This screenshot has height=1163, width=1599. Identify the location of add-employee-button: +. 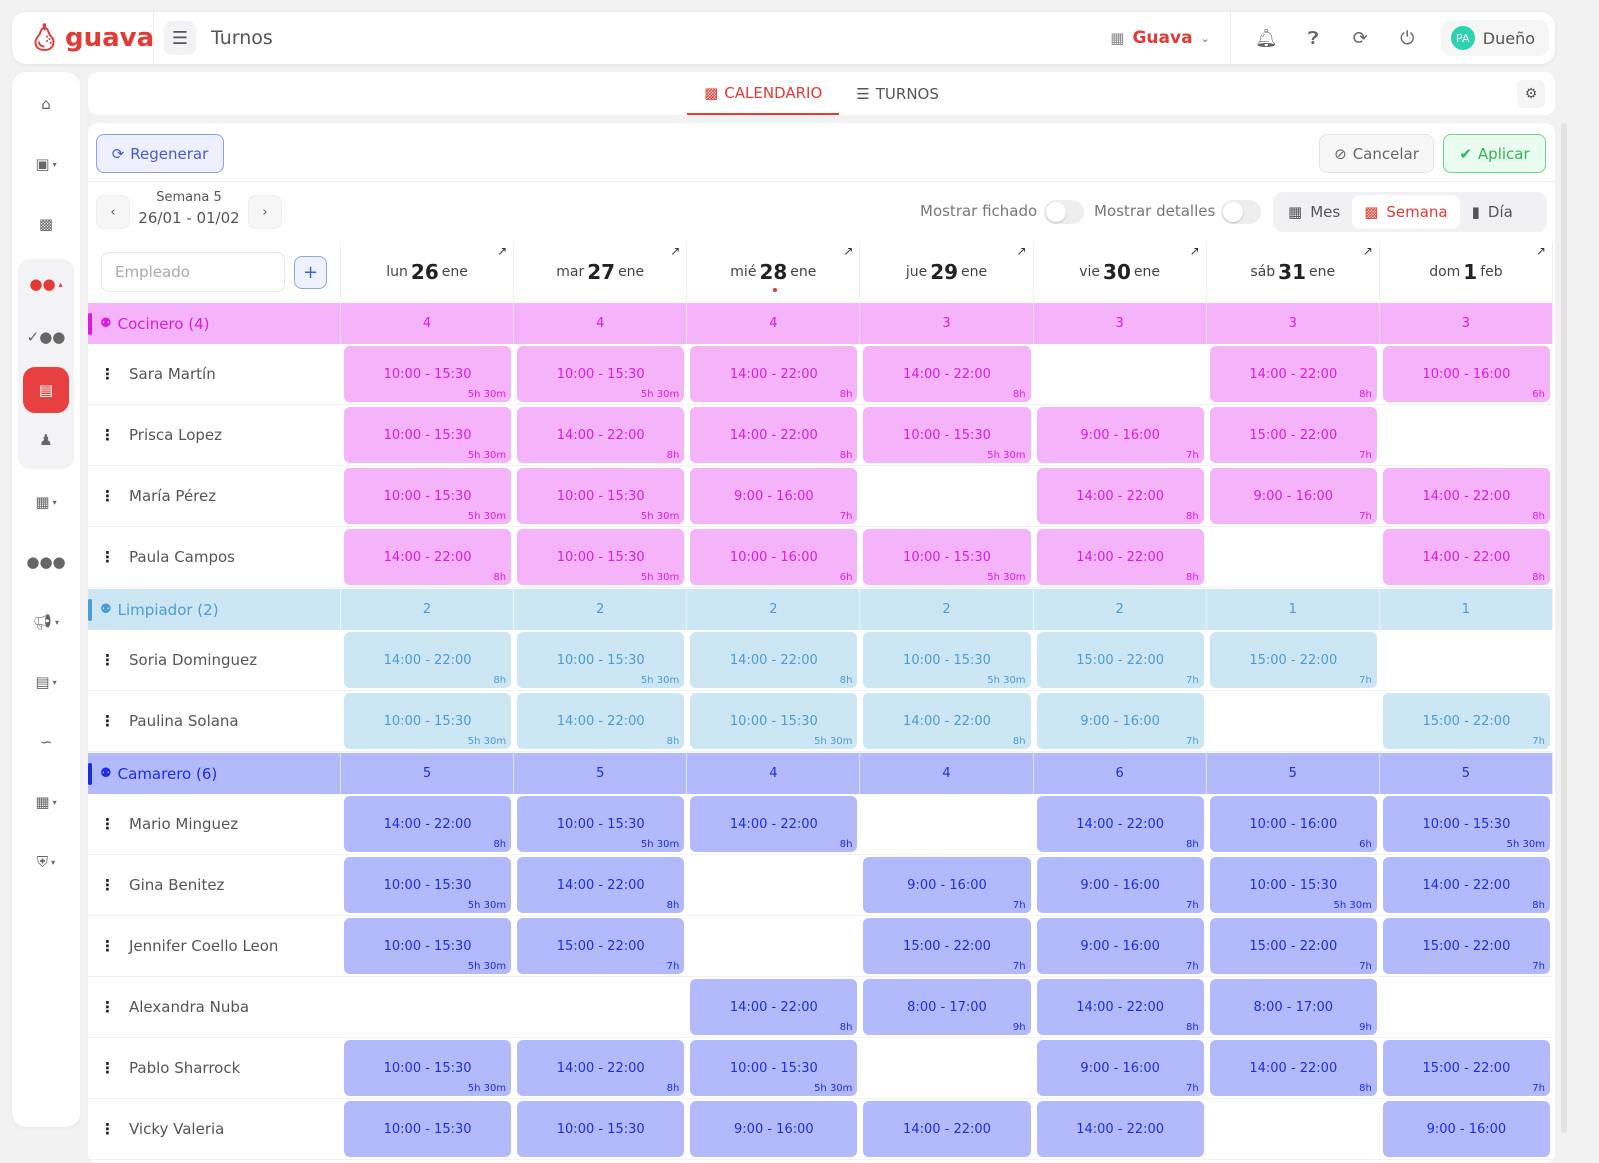
(310, 272).